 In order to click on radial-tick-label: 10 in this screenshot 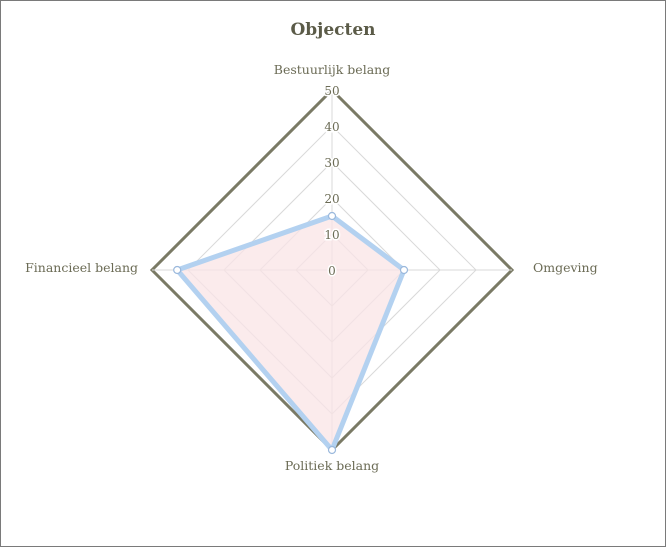, I will do `click(331, 235)`.